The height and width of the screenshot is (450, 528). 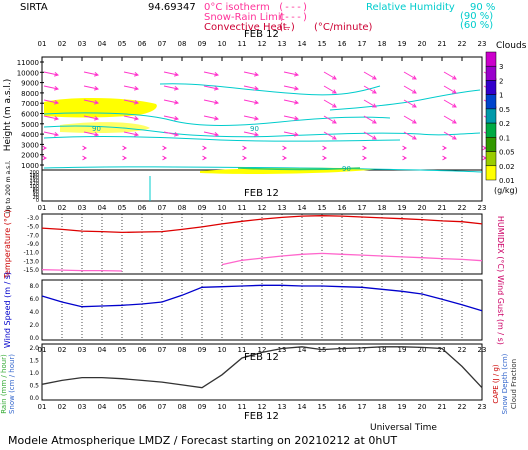 What do you see at coordinates (507, 167) in the screenshot?
I see `colorbar-label: 0.02` at bounding box center [507, 167].